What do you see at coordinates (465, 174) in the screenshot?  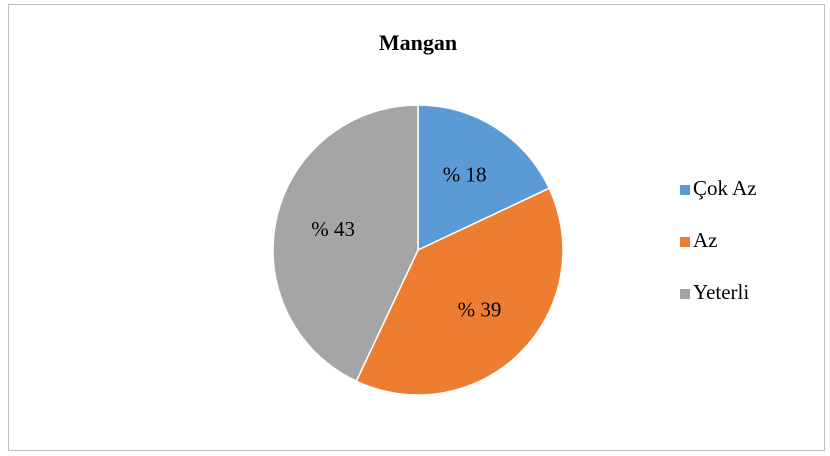 I see `data-label: % 18` at bounding box center [465, 174].